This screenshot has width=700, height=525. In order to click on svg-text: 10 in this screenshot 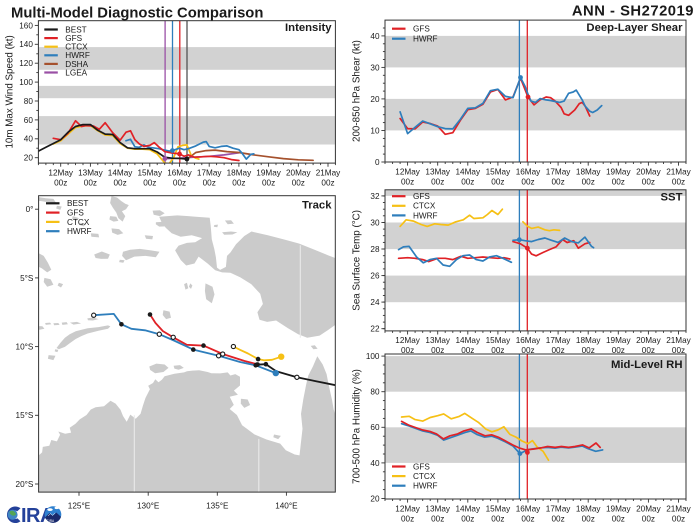, I will do `click(375, 130)`.